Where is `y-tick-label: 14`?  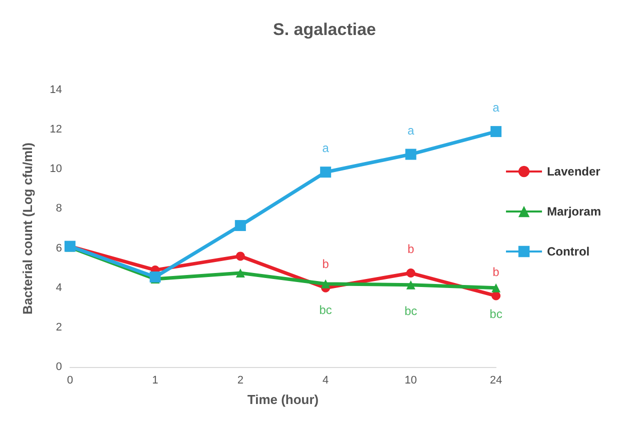
y-tick-label: 14 is located at coordinates (56, 90).